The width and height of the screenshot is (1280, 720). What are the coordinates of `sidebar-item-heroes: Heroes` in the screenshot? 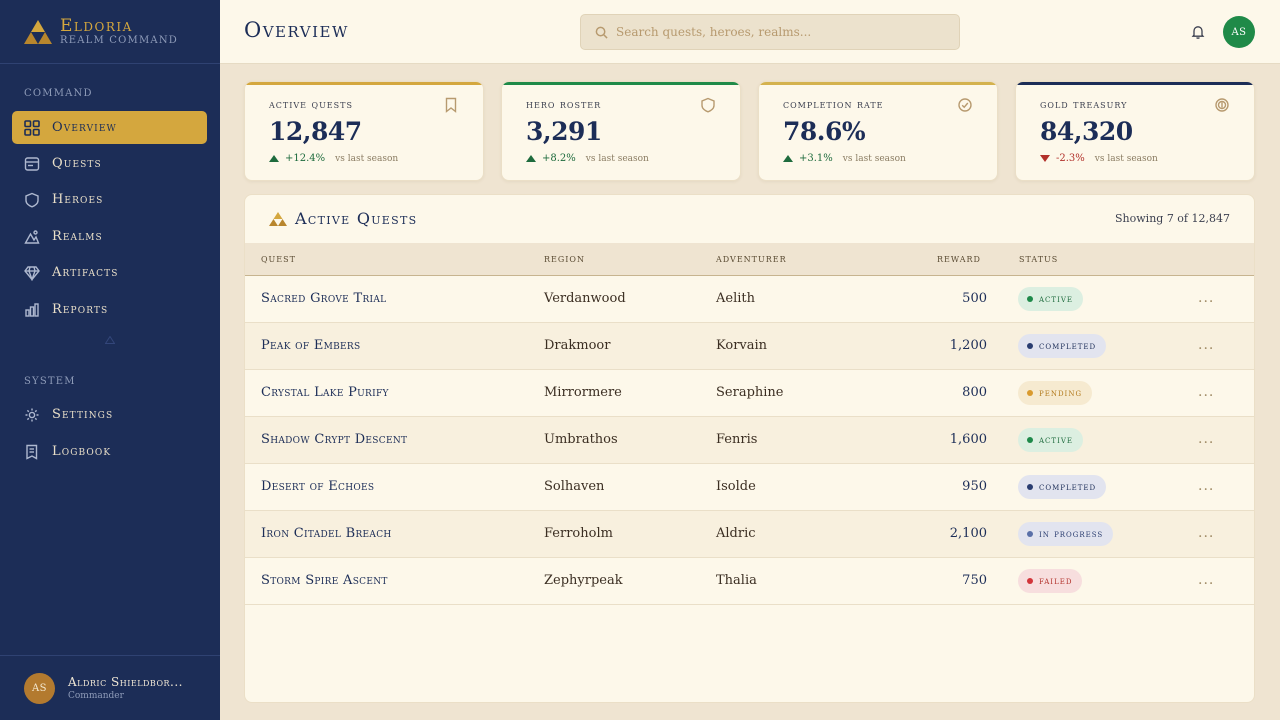 It's located at (109, 199).